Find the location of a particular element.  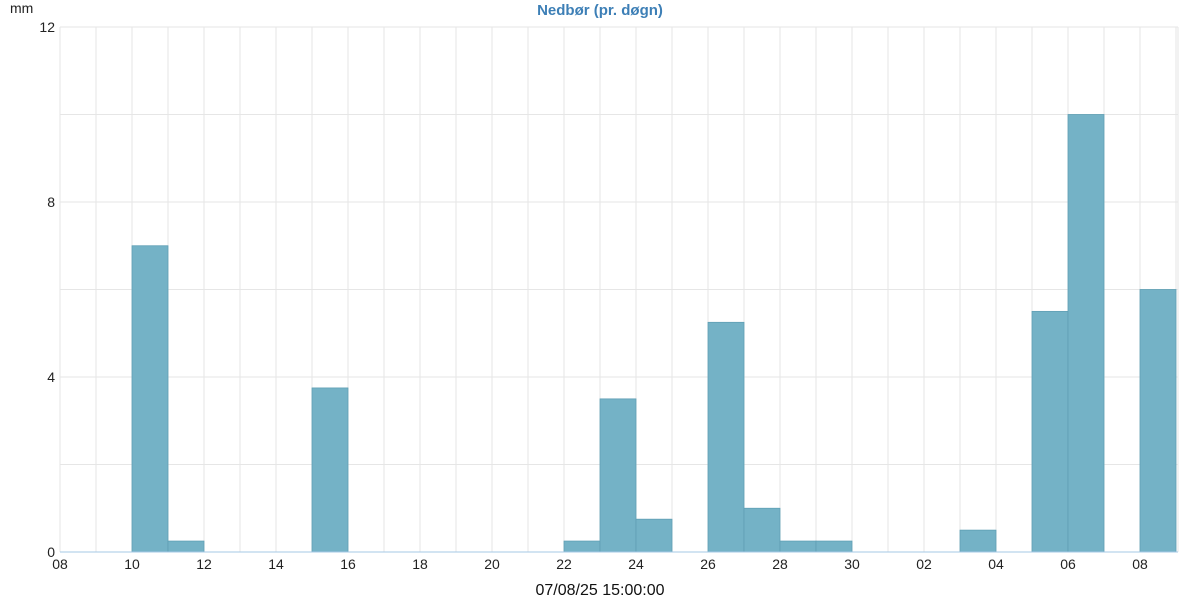

x-axis-label: 07/08/25 15:00:00 is located at coordinates (599, 590).